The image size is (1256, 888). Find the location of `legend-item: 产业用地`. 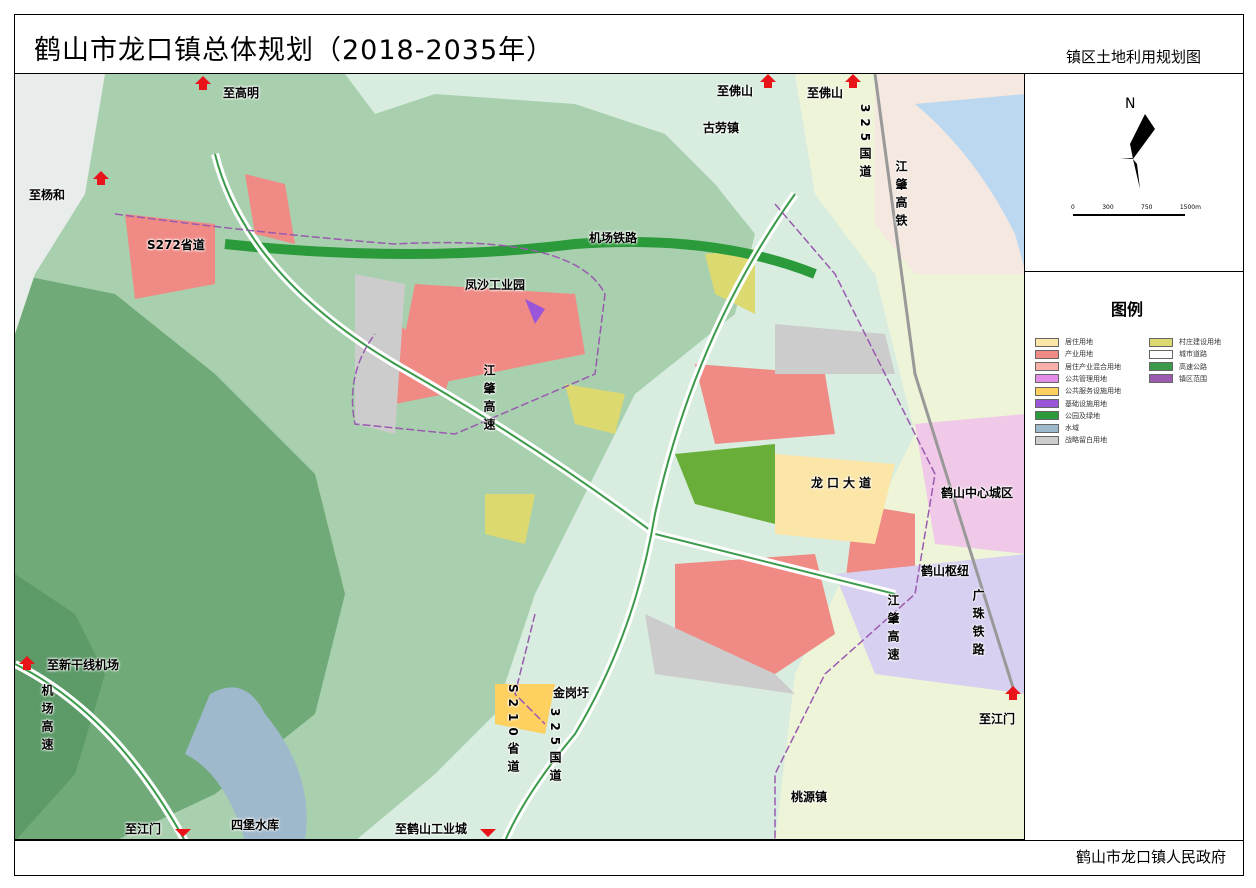

legend-item: 产业用地 is located at coordinates (1064, 354).